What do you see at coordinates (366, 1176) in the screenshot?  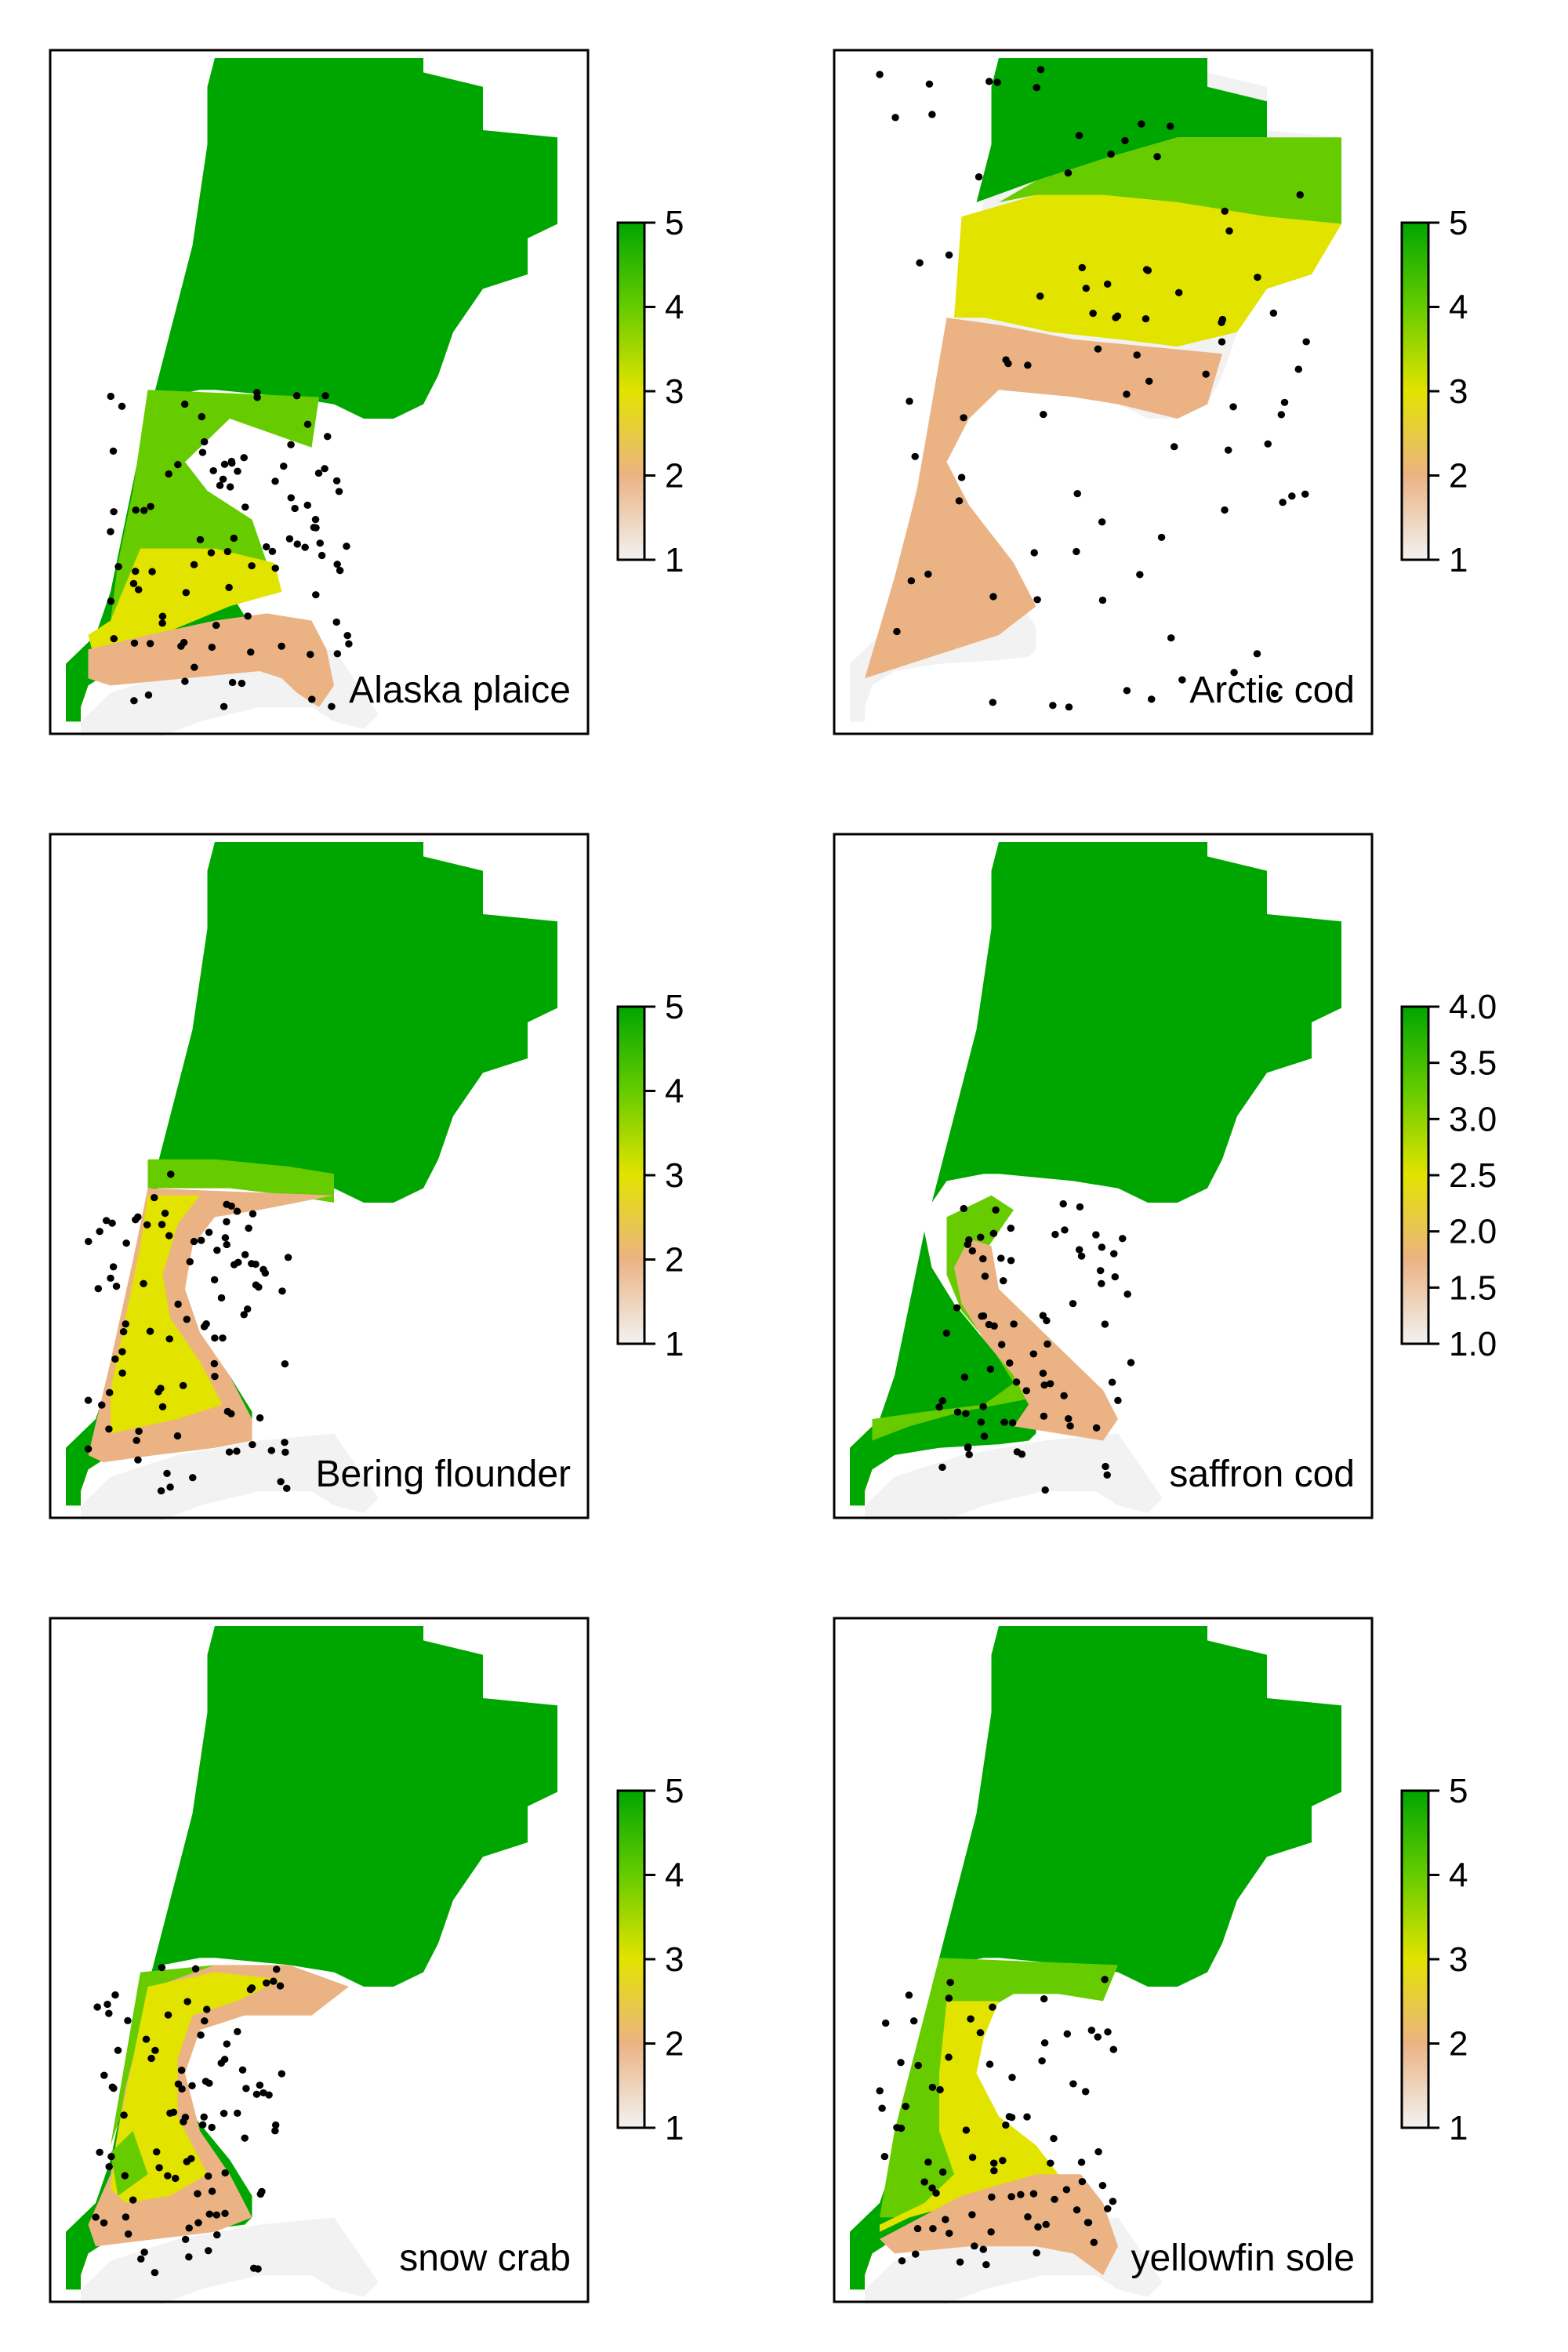 I see `map-panel: Bering flounder 5 4 3 2 1` at bounding box center [366, 1176].